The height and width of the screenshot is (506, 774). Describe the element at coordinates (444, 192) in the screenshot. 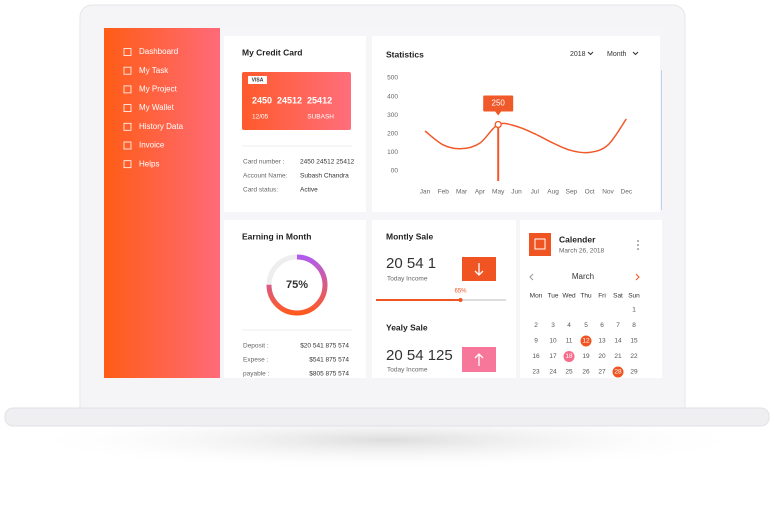

I see `x-tick-label: Feb` at that location.